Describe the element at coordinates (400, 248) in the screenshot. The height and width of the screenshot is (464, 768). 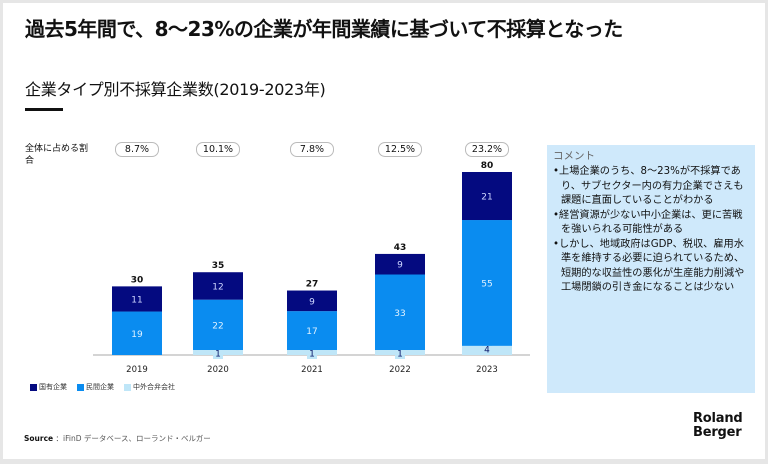
I see `bar-total-label: 43` at that location.